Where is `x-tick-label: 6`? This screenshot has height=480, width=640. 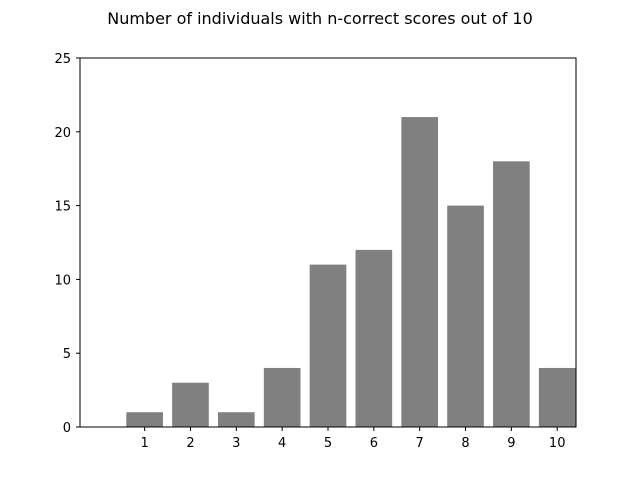
x-tick-label: 6 is located at coordinates (374, 443).